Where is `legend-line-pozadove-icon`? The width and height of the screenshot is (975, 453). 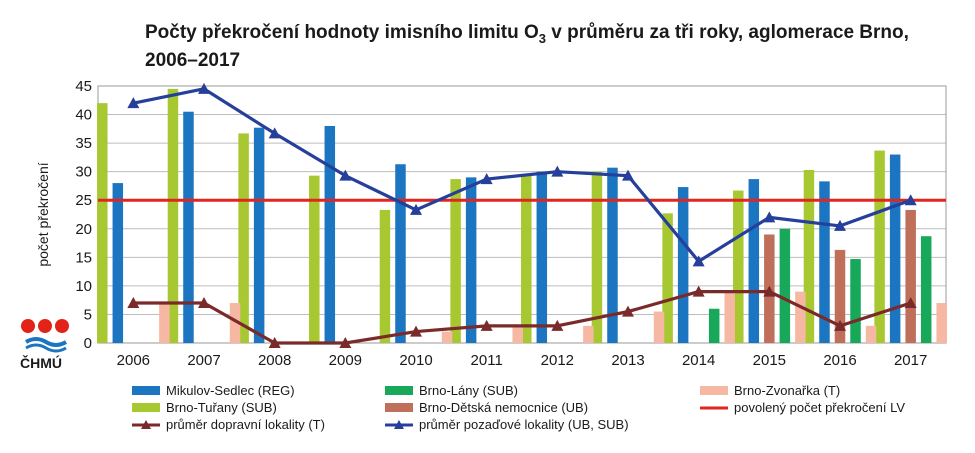 legend-line-pozadove-icon is located at coordinates (399, 424).